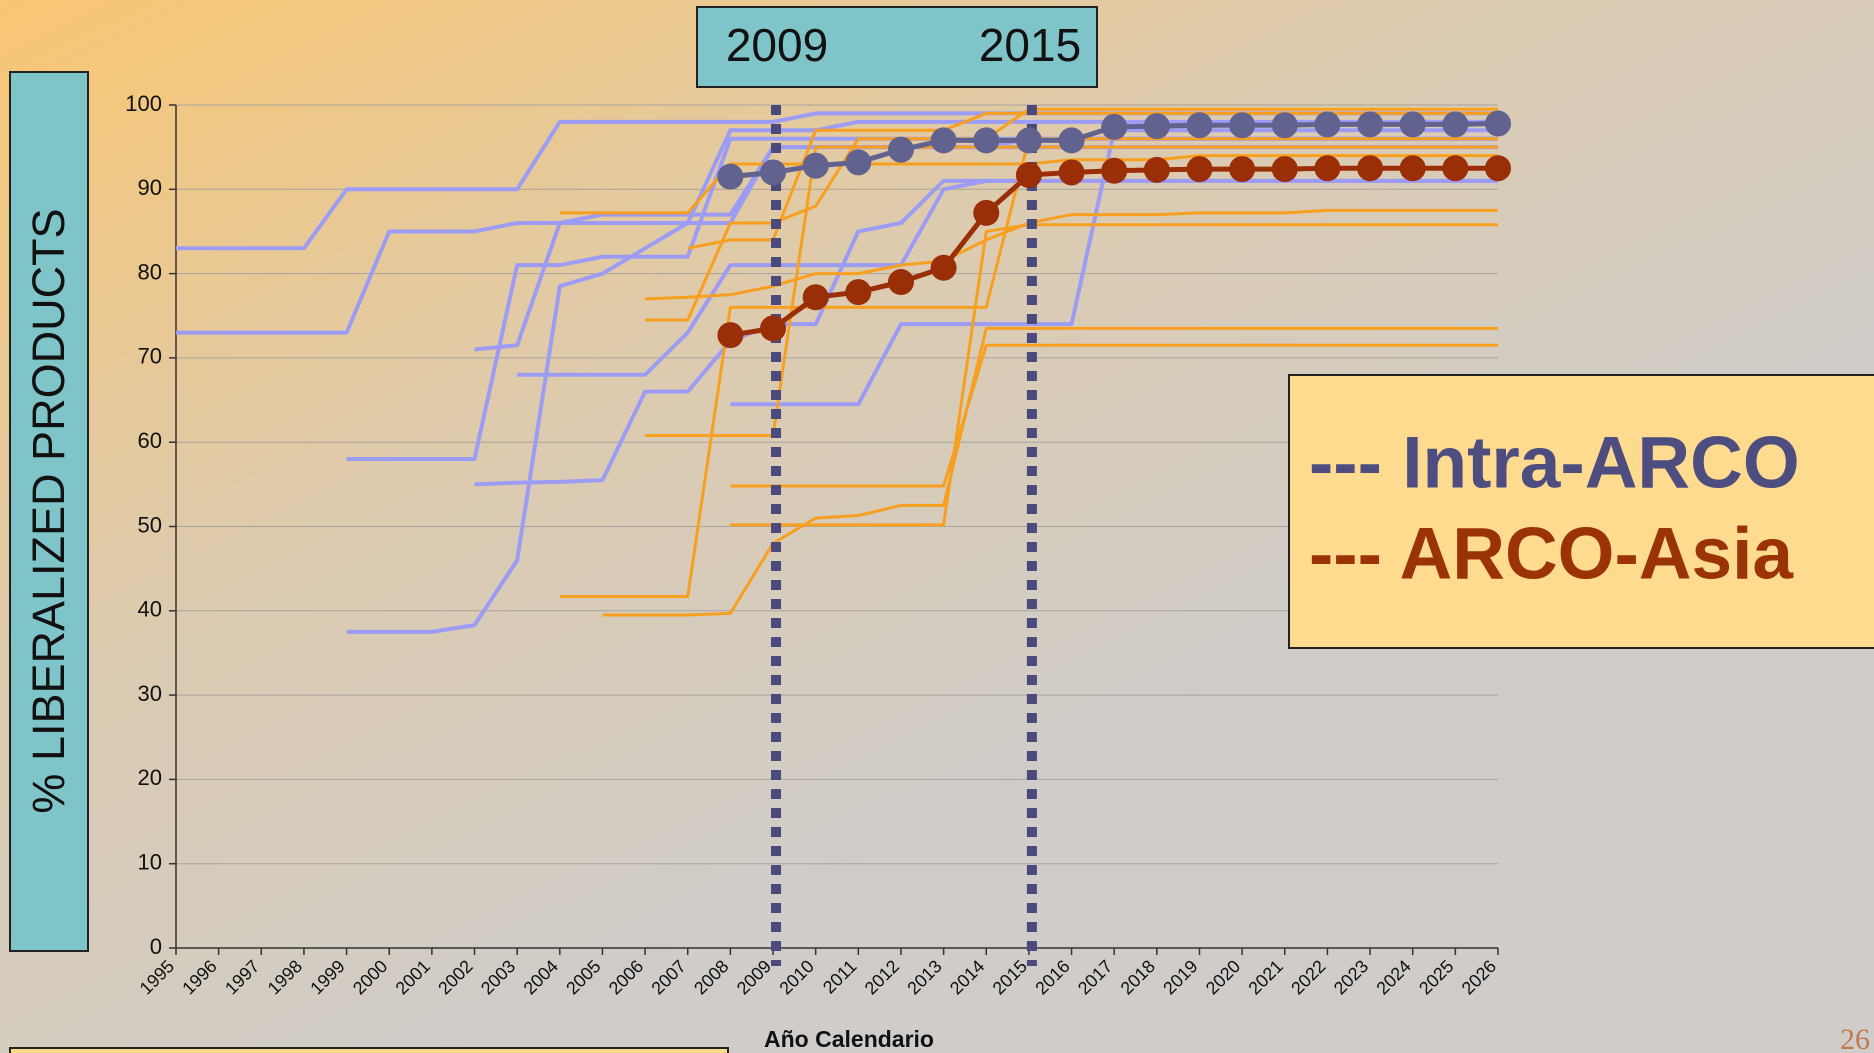 This screenshot has height=1053, width=1874. I want to click on y-tick-label: 60, so click(150, 440).